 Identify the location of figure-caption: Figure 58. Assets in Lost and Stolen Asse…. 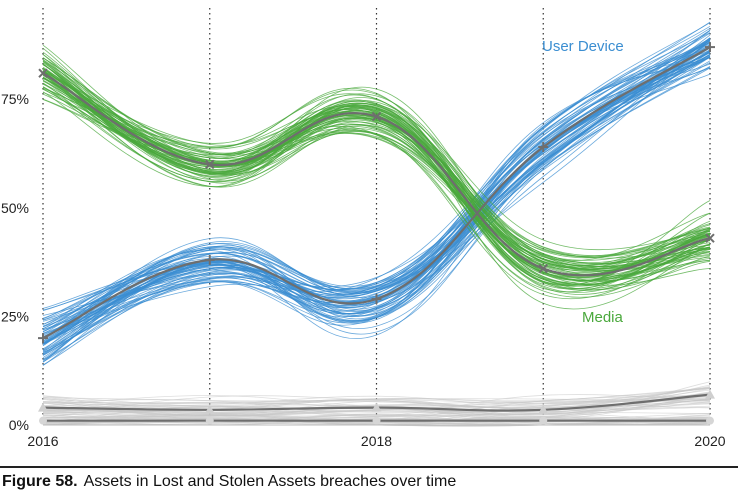
(229, 482).